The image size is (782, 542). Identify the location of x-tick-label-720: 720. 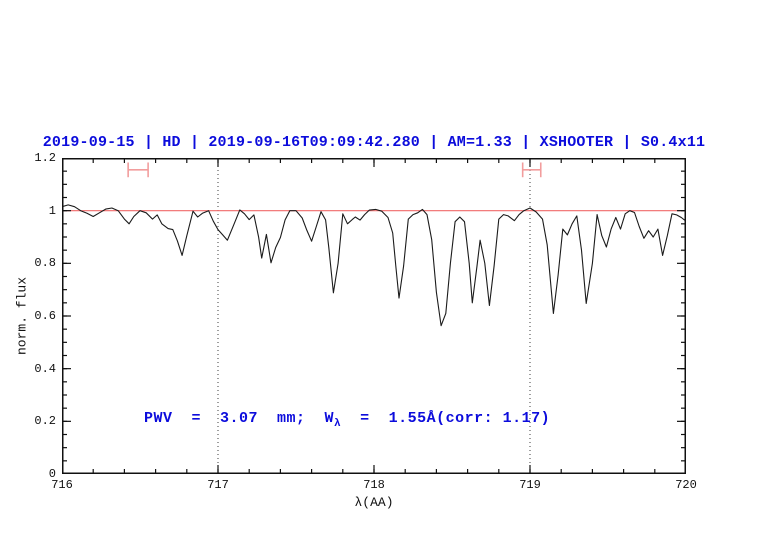
(686, 485).